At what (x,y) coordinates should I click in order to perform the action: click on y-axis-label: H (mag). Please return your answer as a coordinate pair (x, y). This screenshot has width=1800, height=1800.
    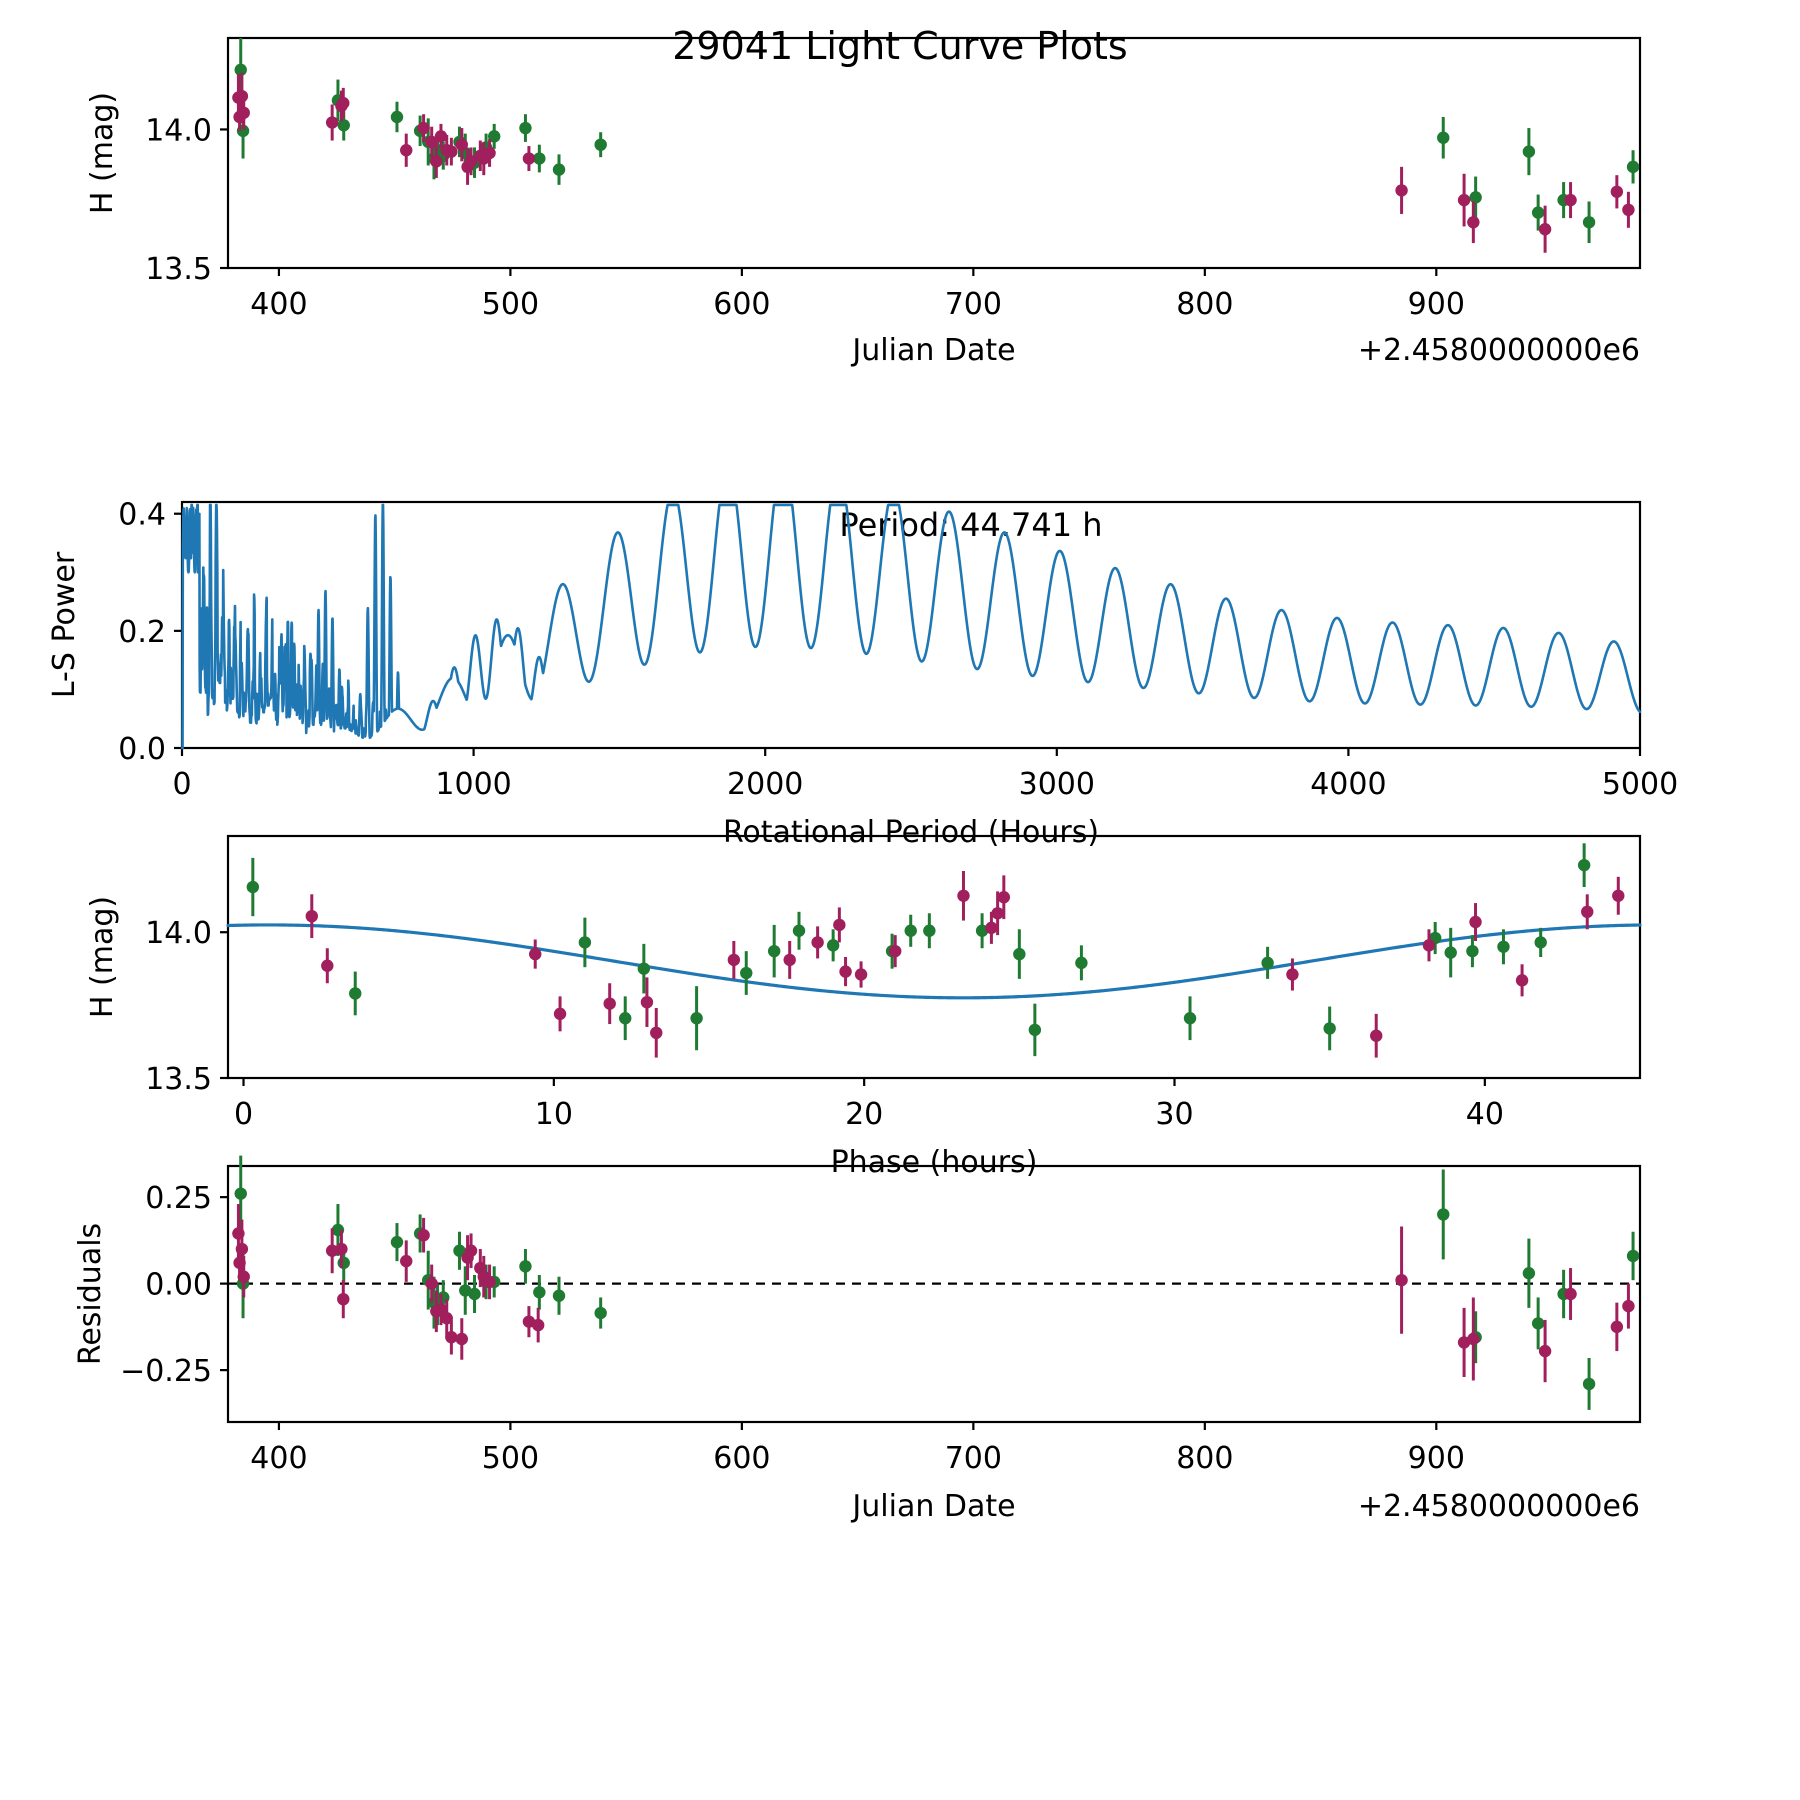
    Looking at the image, I should click on (102, 957).